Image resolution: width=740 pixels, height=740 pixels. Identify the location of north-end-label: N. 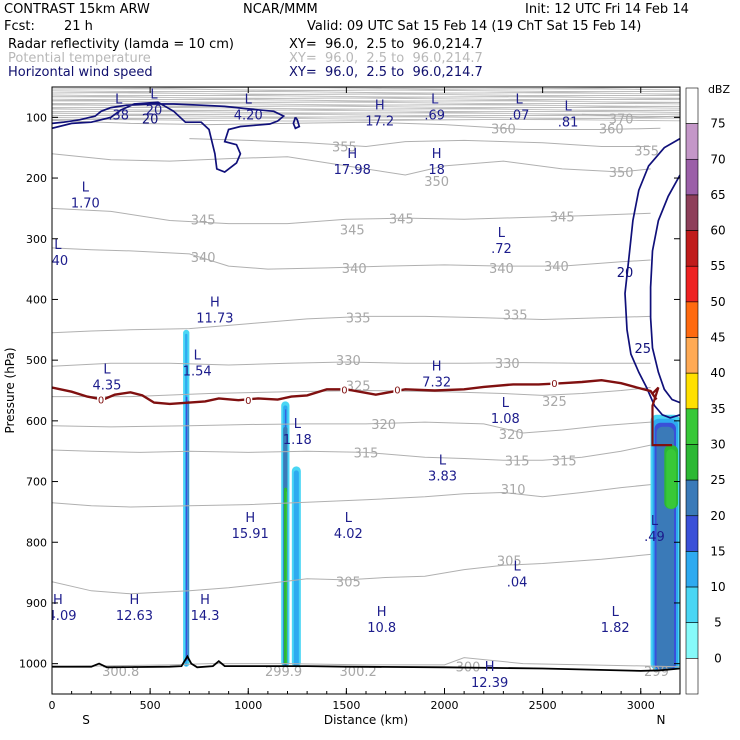
(661, 720).